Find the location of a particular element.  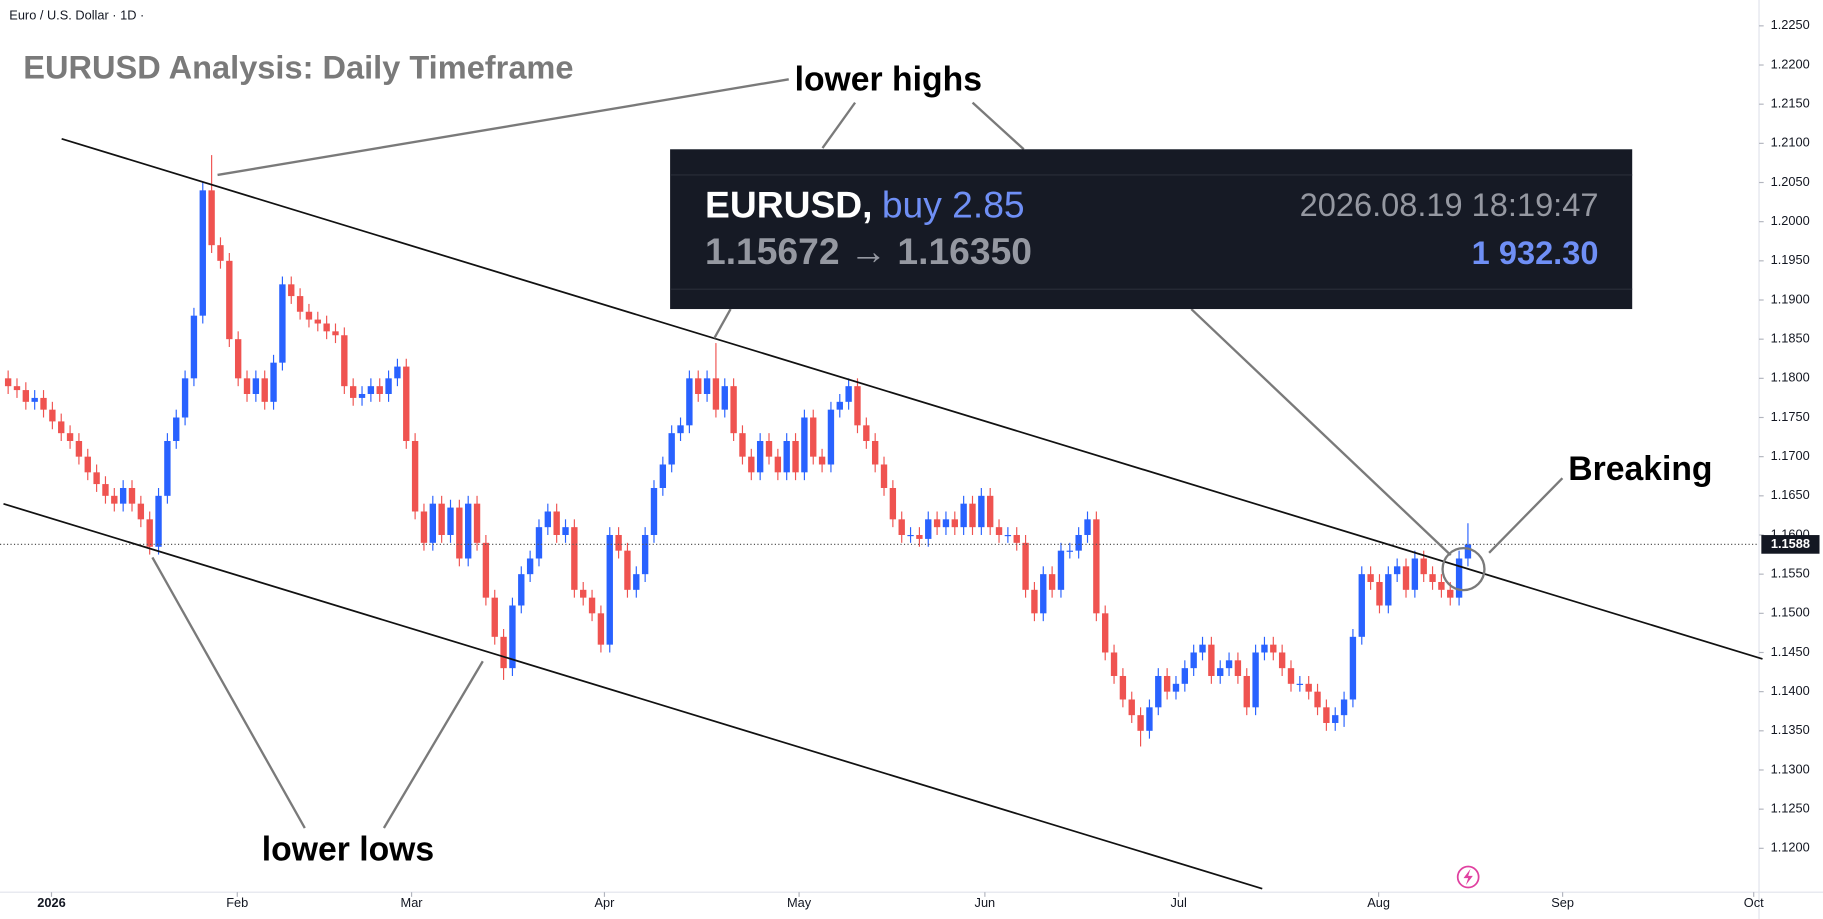

y-tick-label: 1.2200 is located at coordinates (1790, 63).